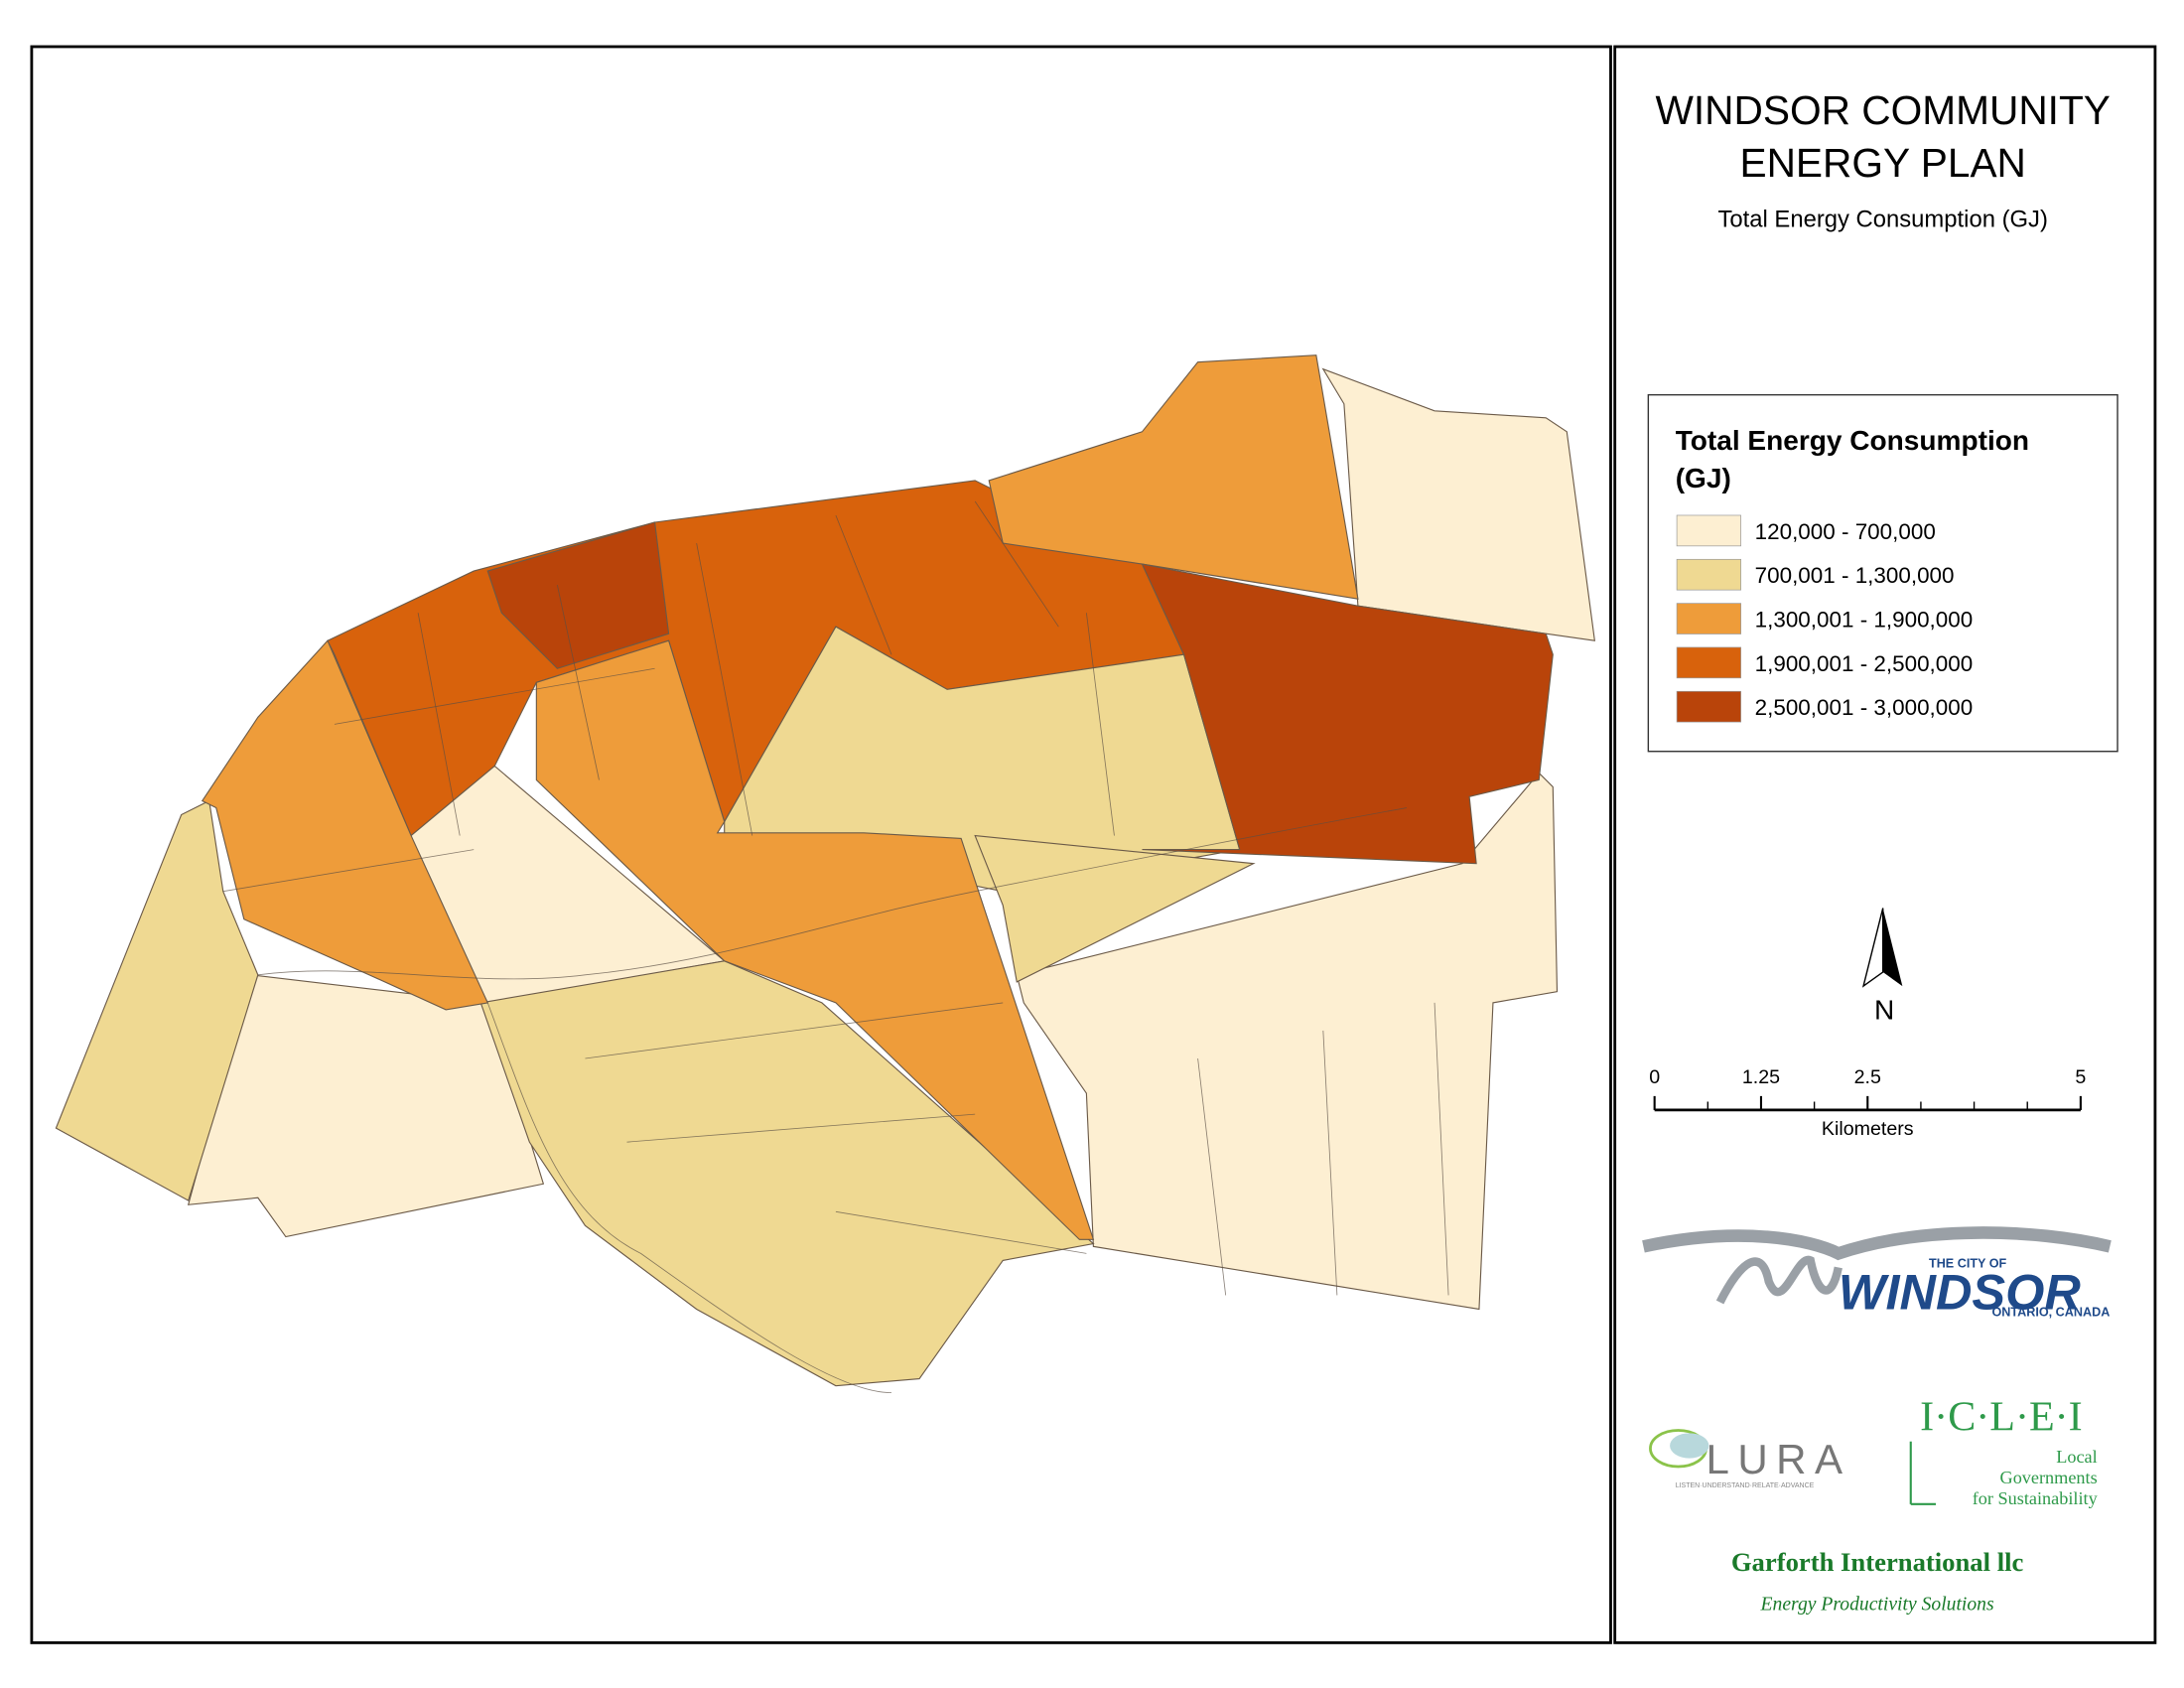 Image resolution: width=2184 pixels, height=1688 pixels. Describe the element at coordinates (2001, 1418) in the screenshot. I see `logo-text: I·C·L·E·I` at that location.